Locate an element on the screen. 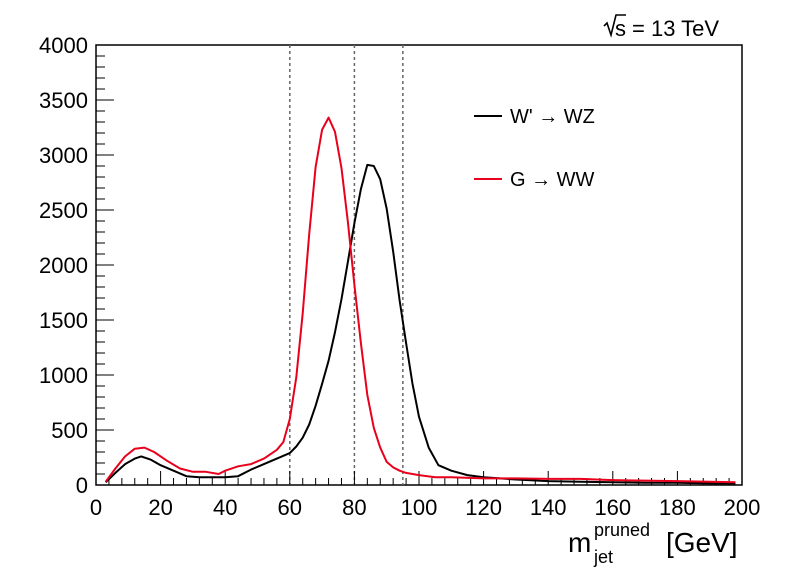 This screenshot has width=796, height=572. x-tick-label: 40 is located at coordinates (225, 507).